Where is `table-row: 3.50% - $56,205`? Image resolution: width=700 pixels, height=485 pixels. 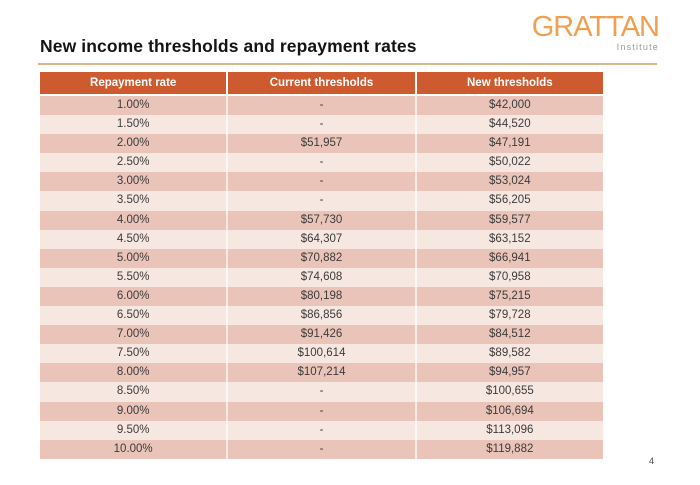 table-row: 3.50% - $56,205 is located at coordinates (321, 201).